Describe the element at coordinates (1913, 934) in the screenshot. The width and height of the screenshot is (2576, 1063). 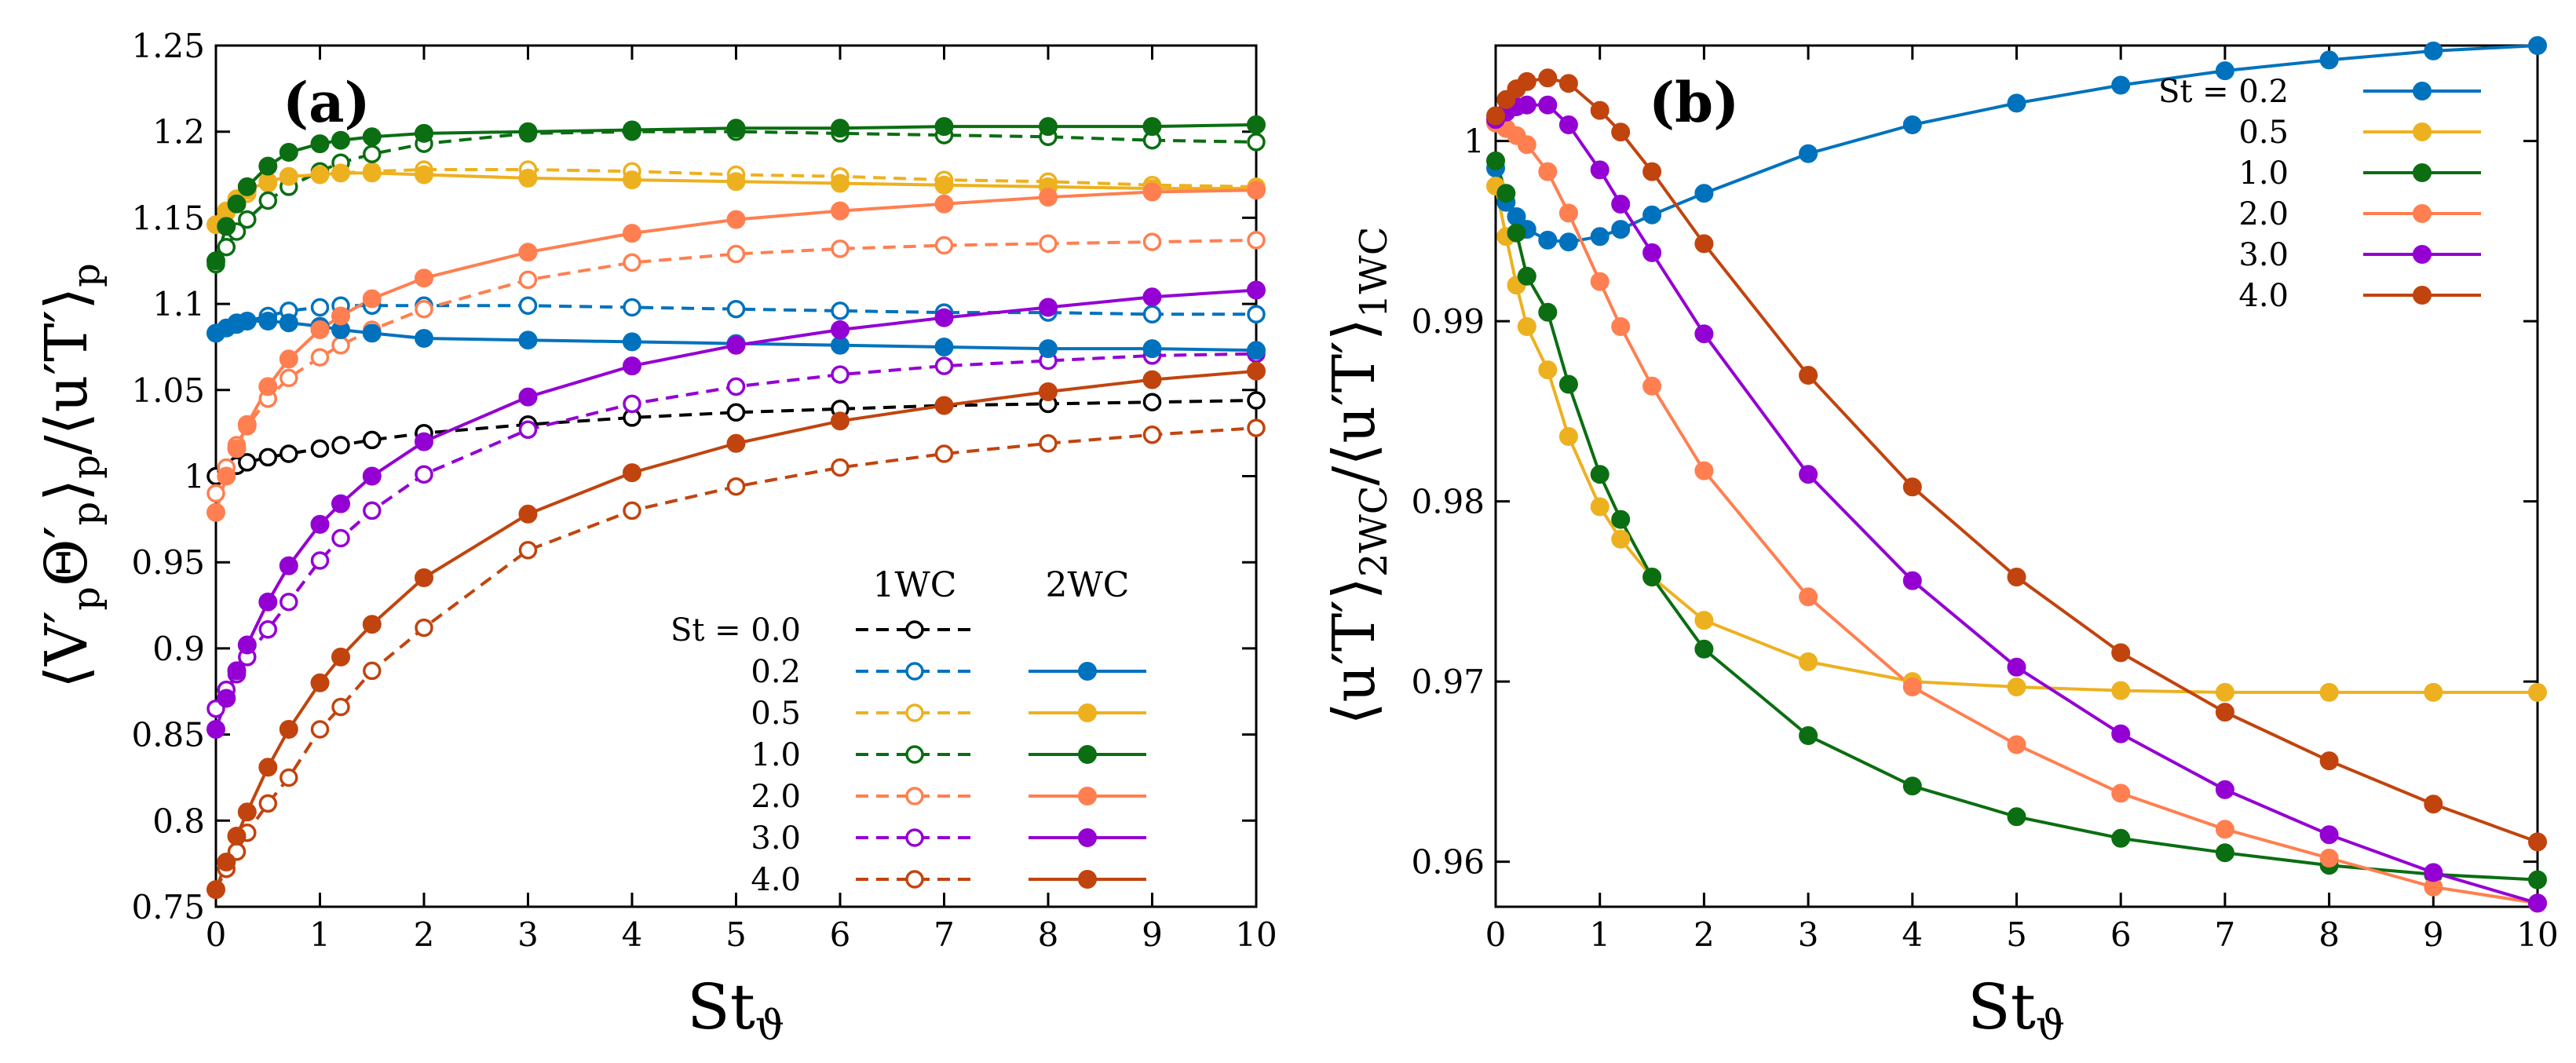
I see `panel-b-x-tick-label: 4` at that location.